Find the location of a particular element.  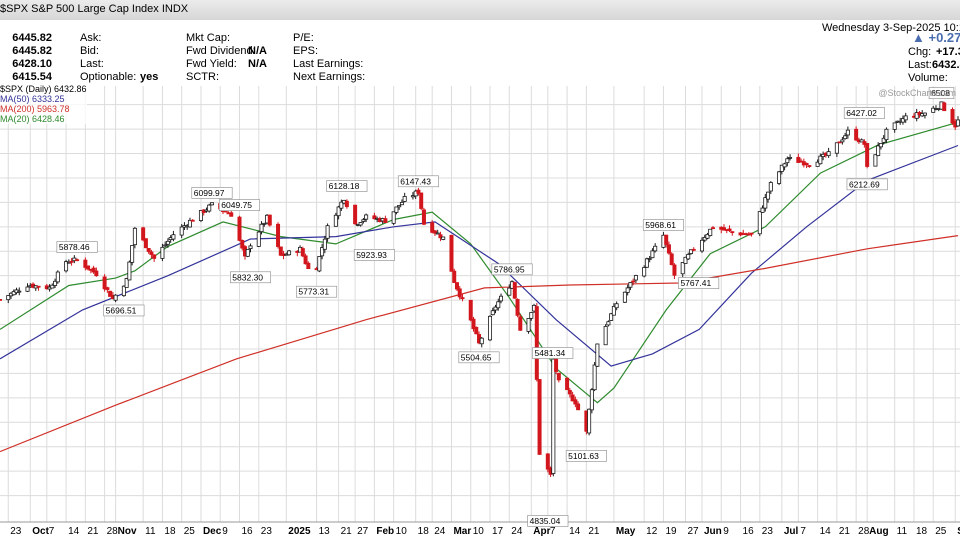

fwd-yield-value: N/A is located at coordinates (257, 64).